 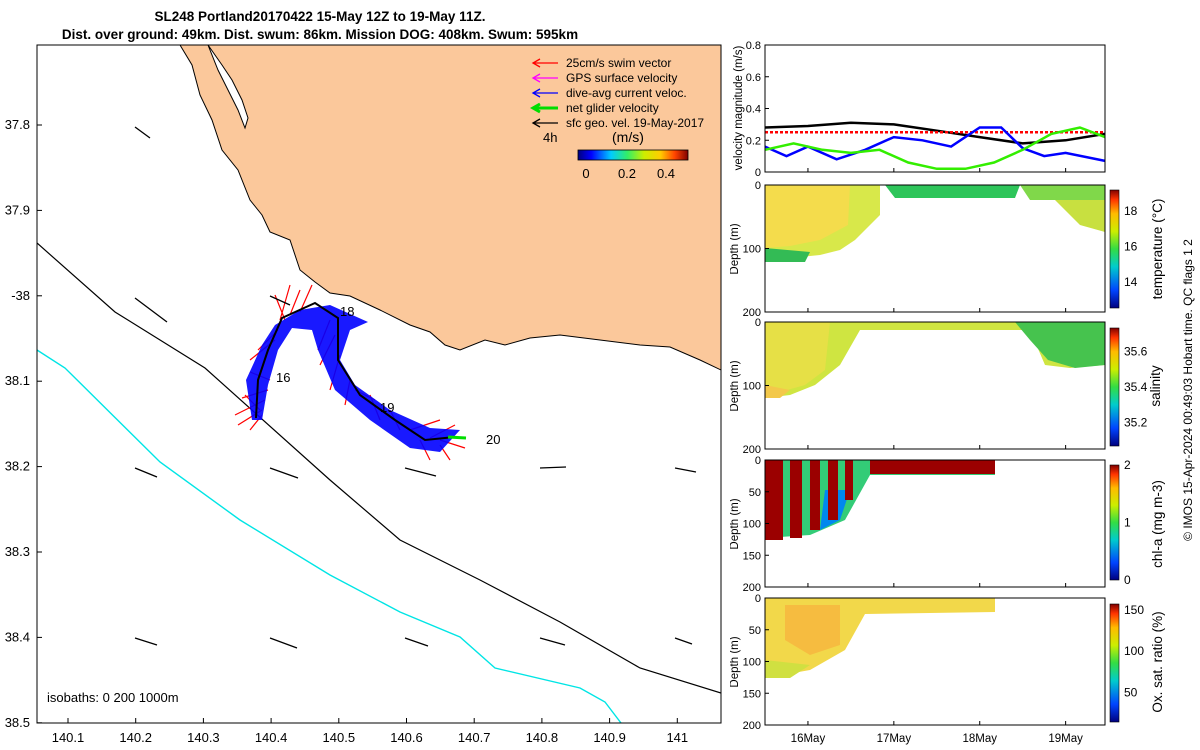 What do you see at coordinates (1127, 580) in the screenshot?
I see `colorbar-tick-label: 0` at bounding box center [1127, 580].